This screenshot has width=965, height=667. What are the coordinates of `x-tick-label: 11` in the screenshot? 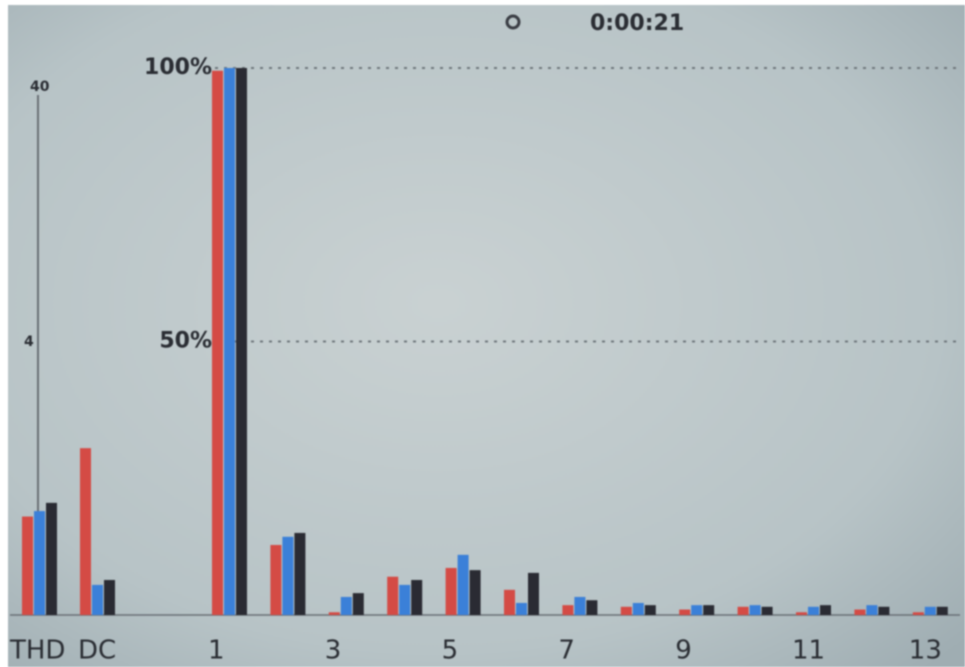 It's located at (808, 651).